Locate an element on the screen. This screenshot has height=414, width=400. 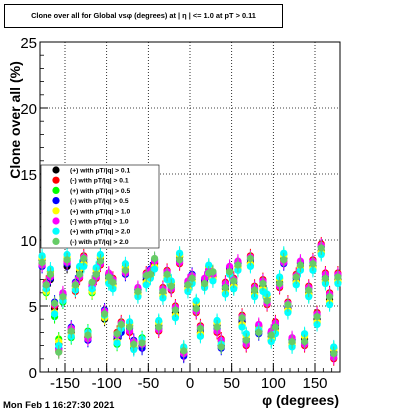
y-tick-label: 25 is located at coordinates (28, 43).